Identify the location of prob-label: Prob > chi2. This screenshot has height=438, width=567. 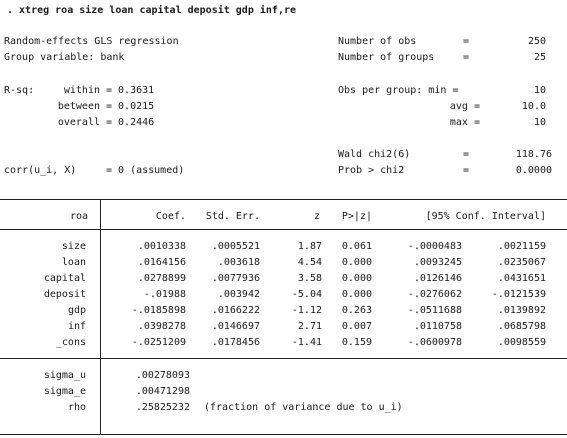
(371, 170).